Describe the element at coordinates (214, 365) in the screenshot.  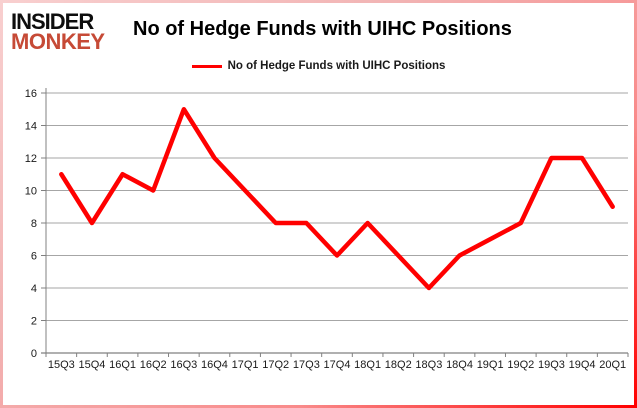
I see `svg-text: 16Q4` at that location.